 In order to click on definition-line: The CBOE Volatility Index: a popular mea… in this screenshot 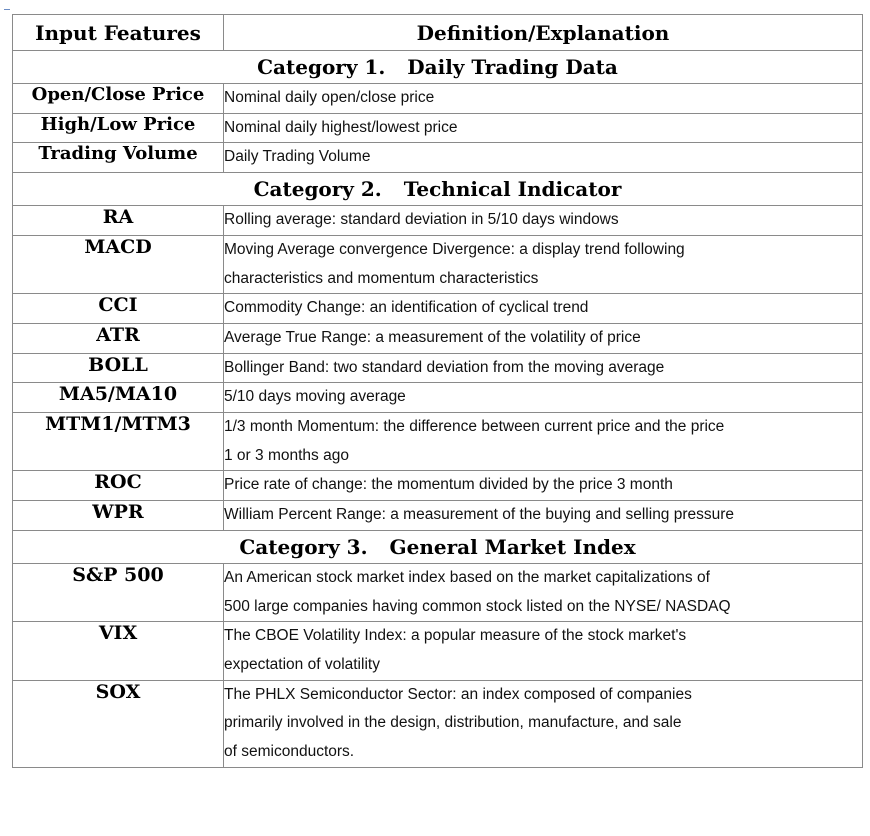, I will do `click(455, 636)`.